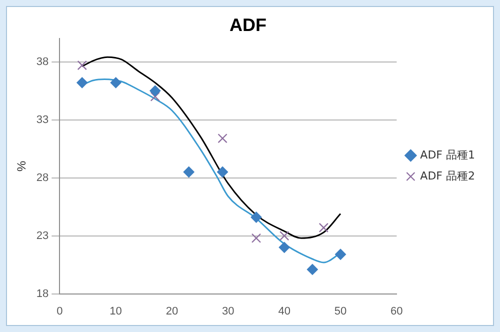  What do you see at coordinates (42, 294) in the screenshot?
I see `y-tick-label: 18` at bounding box center [42, 294].